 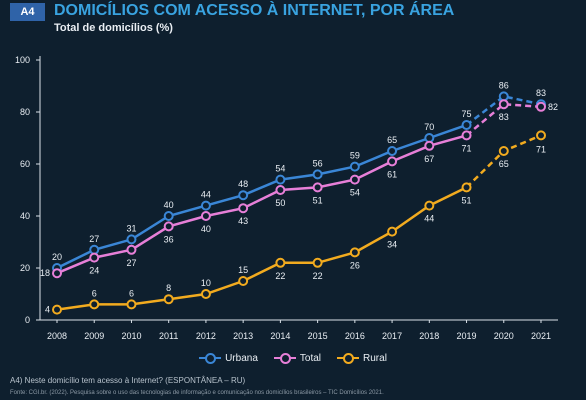 I want to click on y-tick-label: 100, so click(x=22, y=60).